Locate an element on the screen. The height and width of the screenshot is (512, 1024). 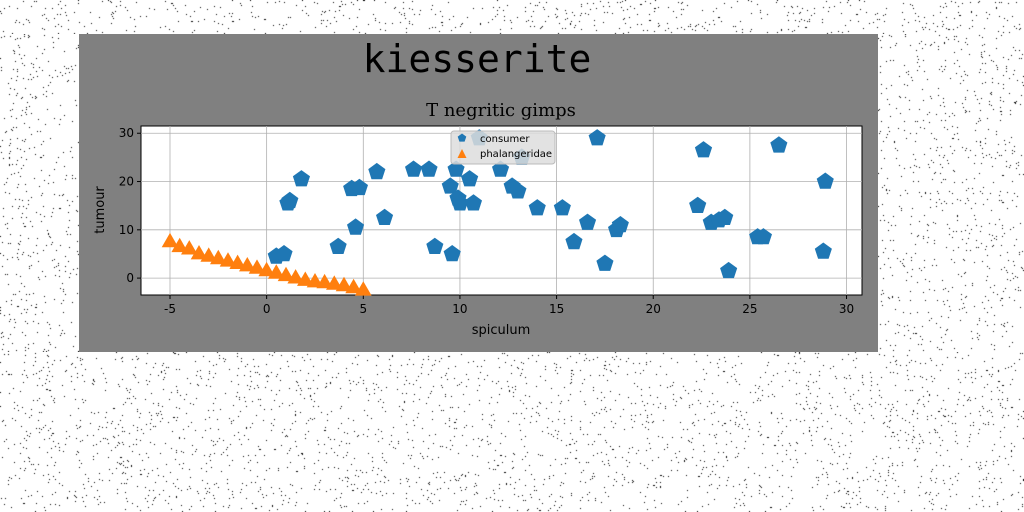
x-tick-label: 15 is located at coordinates (556, 309).